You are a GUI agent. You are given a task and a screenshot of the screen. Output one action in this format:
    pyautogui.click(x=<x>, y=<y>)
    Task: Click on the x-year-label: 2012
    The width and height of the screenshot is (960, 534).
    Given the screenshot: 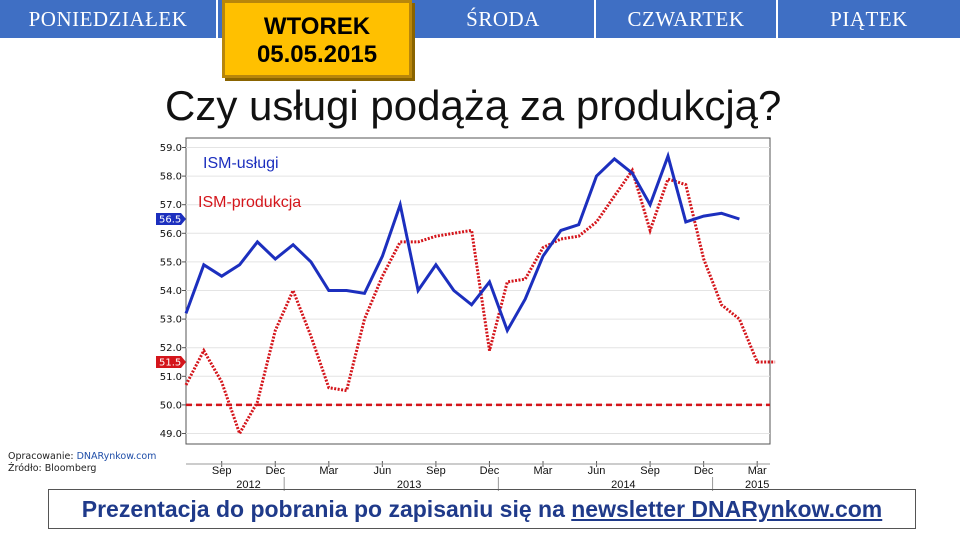 What is the action you would take?
    pyautogui.click(x=248, y=485)
    